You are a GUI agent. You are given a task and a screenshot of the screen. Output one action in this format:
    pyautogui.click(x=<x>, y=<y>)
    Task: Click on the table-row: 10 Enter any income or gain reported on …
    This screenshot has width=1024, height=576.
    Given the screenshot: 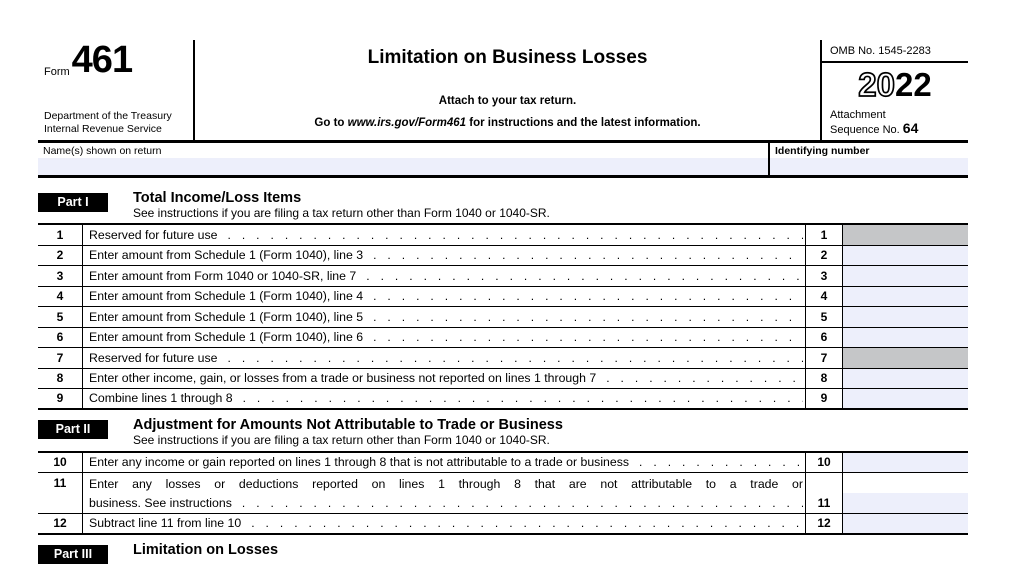 What is the action you would take?
    pyautogui.click(x=503, y=462)
    